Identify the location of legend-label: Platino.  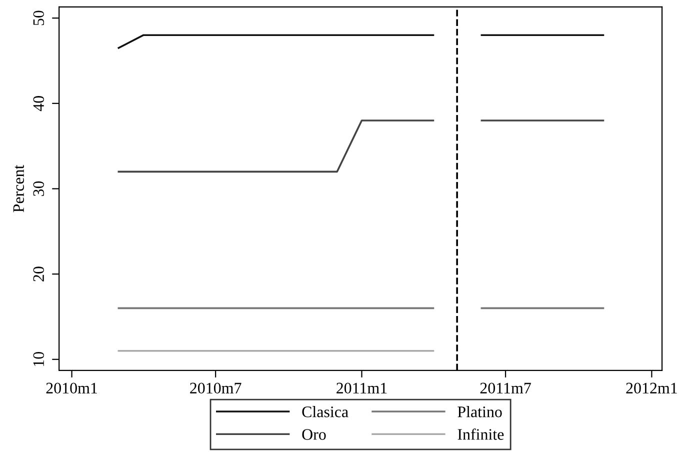
(480, 412).